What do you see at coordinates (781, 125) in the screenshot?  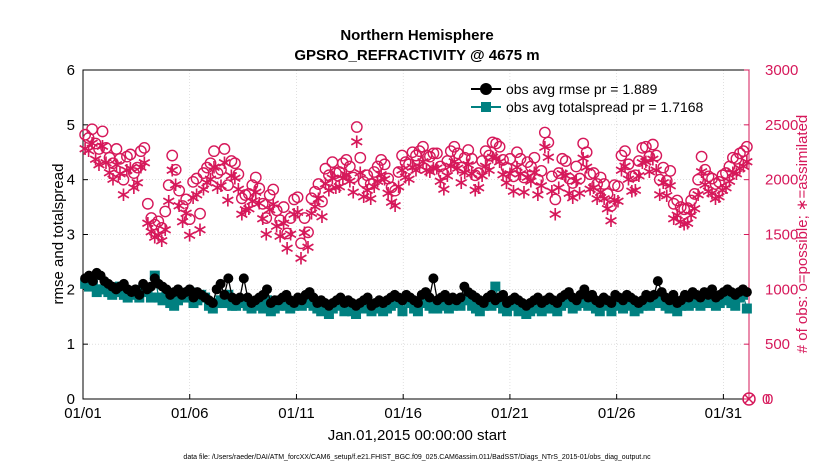 I see `right-y-tick-label: 2500` at bounding box center [781, 125].